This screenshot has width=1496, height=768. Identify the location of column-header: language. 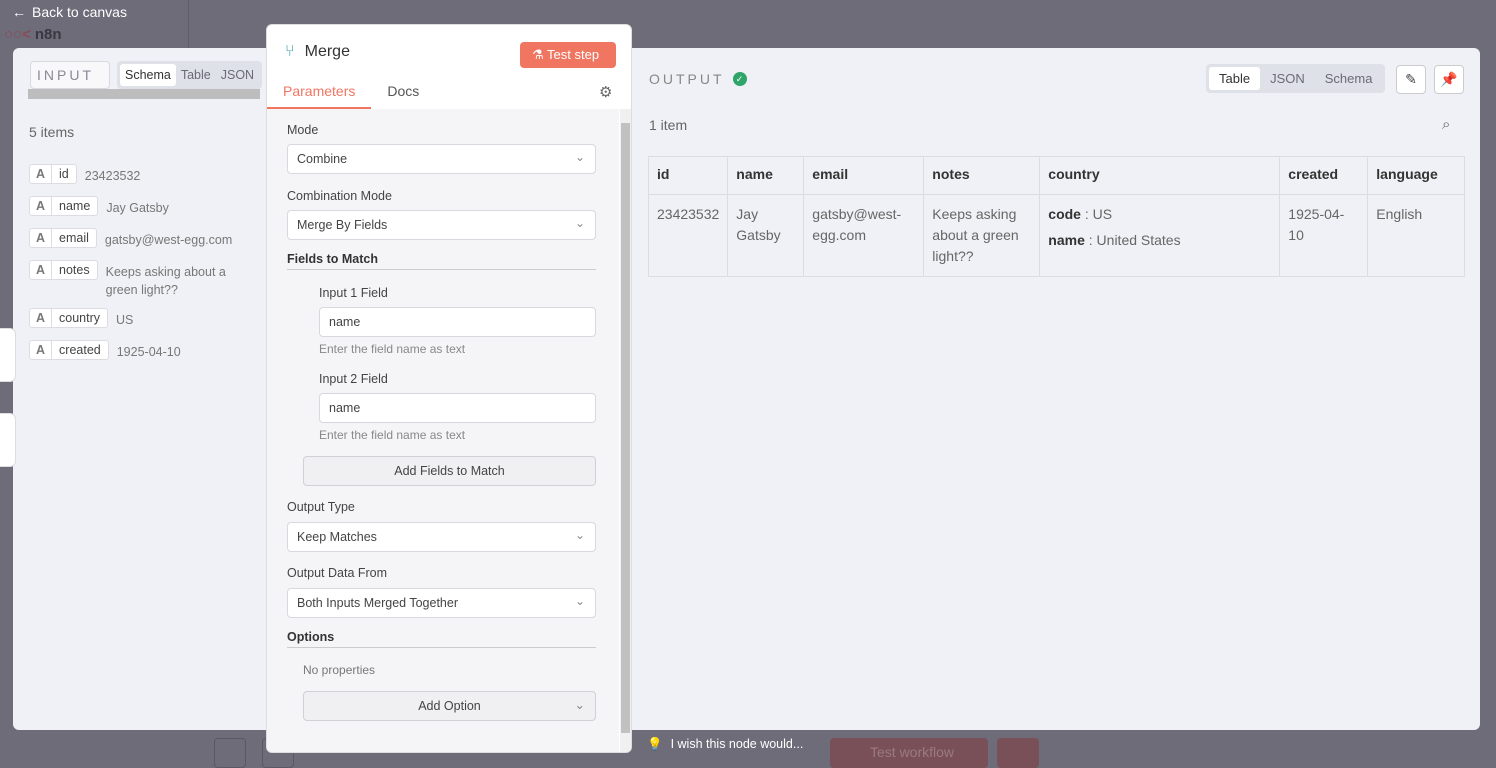
(1416, 175).